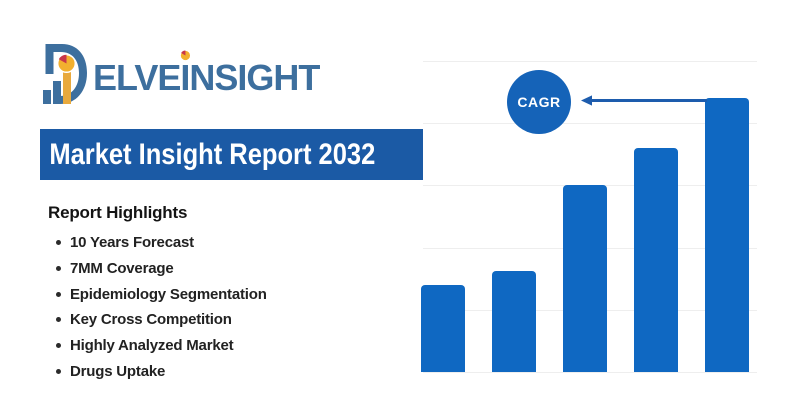 This screenshot has width=800, height=420. I want to click on delveinsight-wordmark: ELVEI NSIGHT, so click(206, 73).